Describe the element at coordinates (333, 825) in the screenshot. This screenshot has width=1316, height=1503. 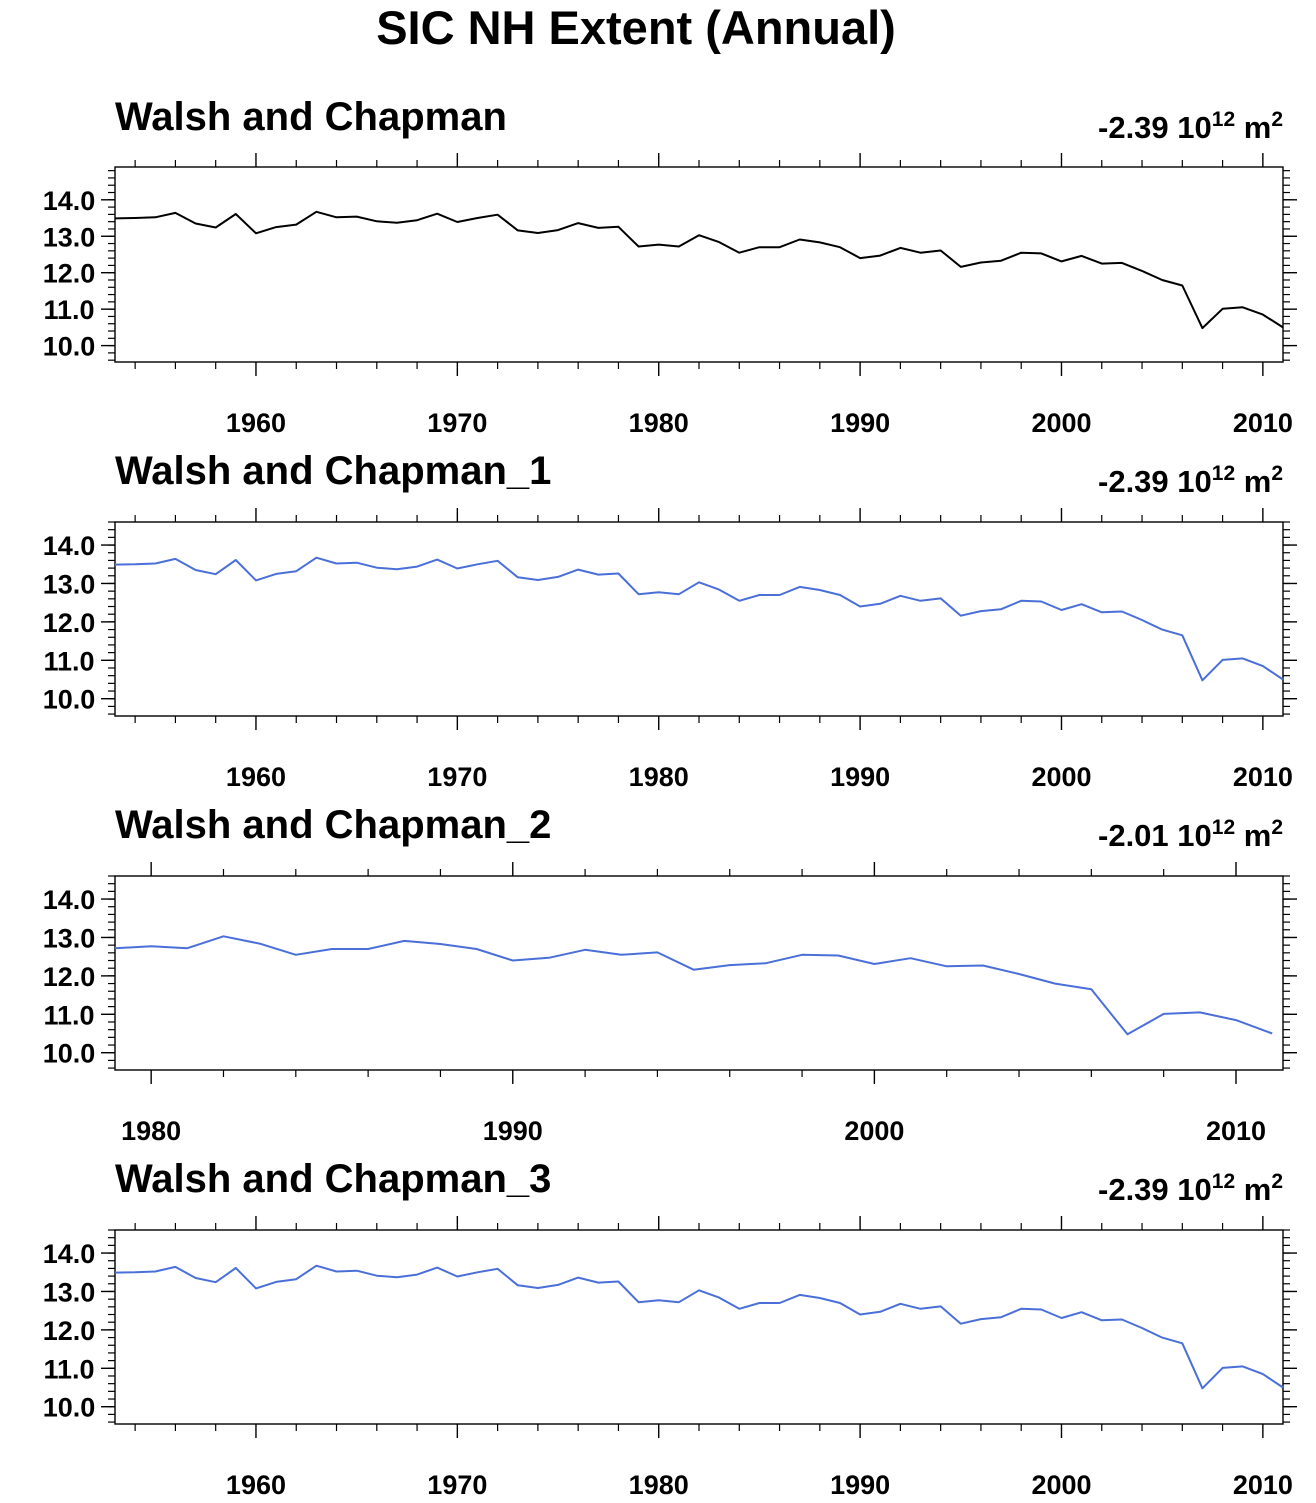
I see `panel-title: Walsh and Chapman_2` at that location.